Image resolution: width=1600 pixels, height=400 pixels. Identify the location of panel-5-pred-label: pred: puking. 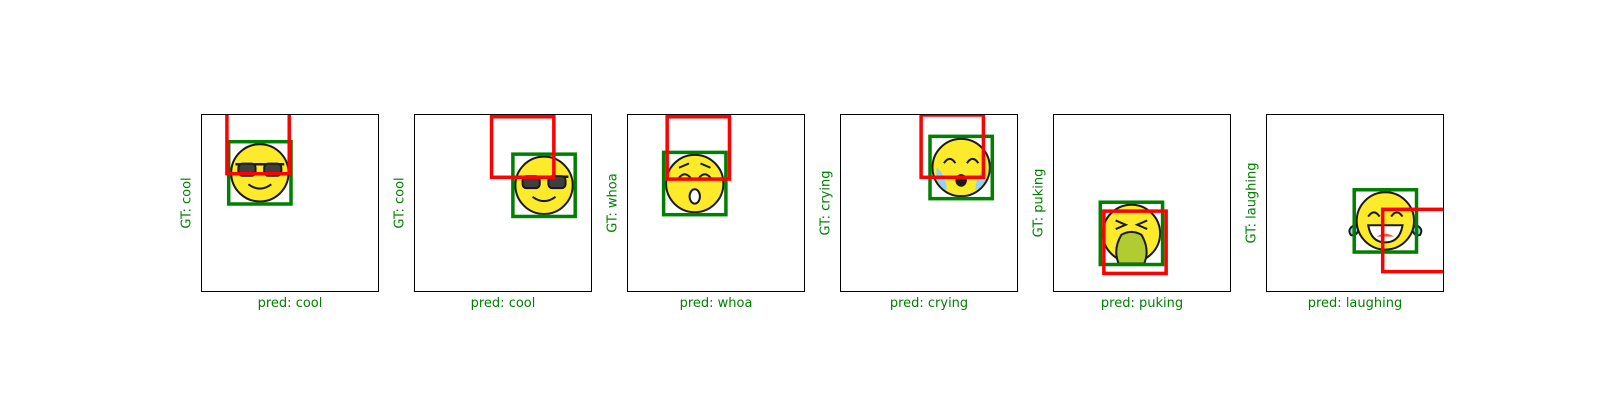
(1142, 303).